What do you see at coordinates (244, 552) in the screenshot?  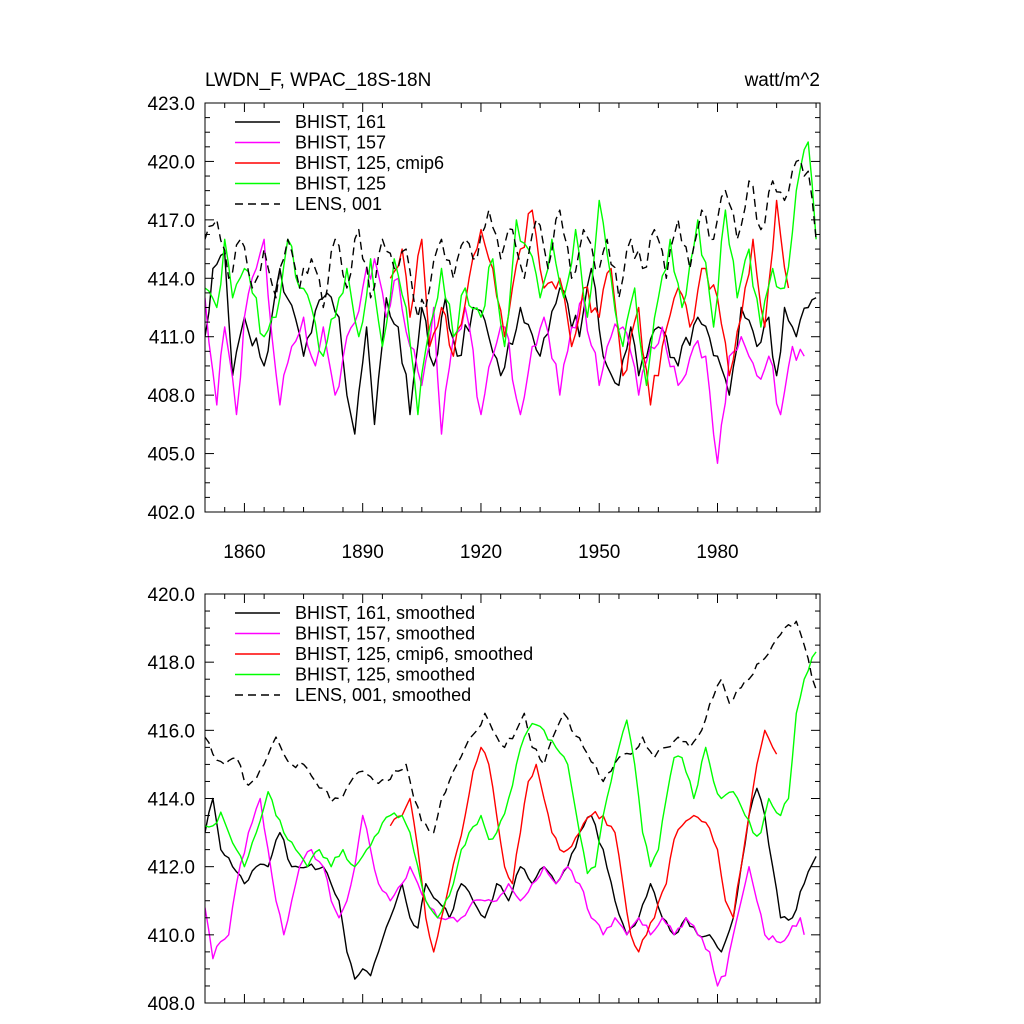 I see `x-tick-label: 1860` at bounding box center [244, 552].